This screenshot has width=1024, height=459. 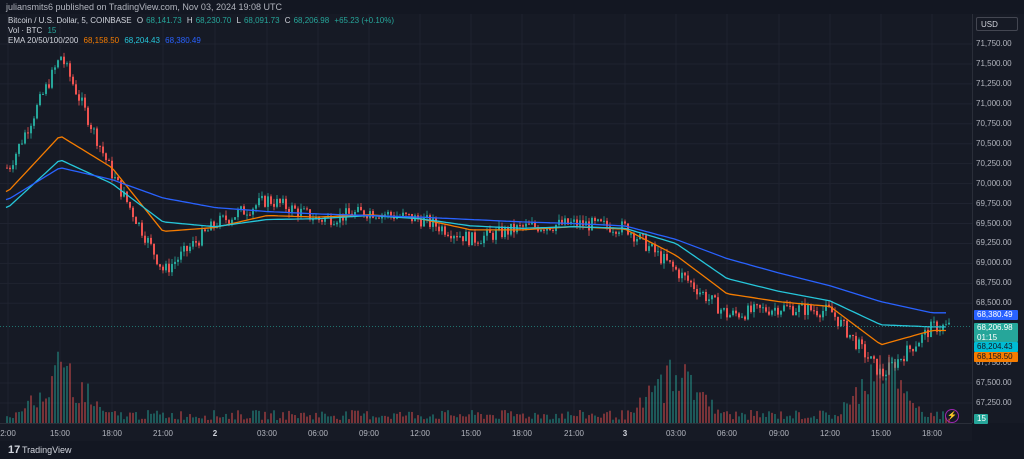 I want to click on ema-label: EMA 20/50/100/200, so click(x=43, y=40).